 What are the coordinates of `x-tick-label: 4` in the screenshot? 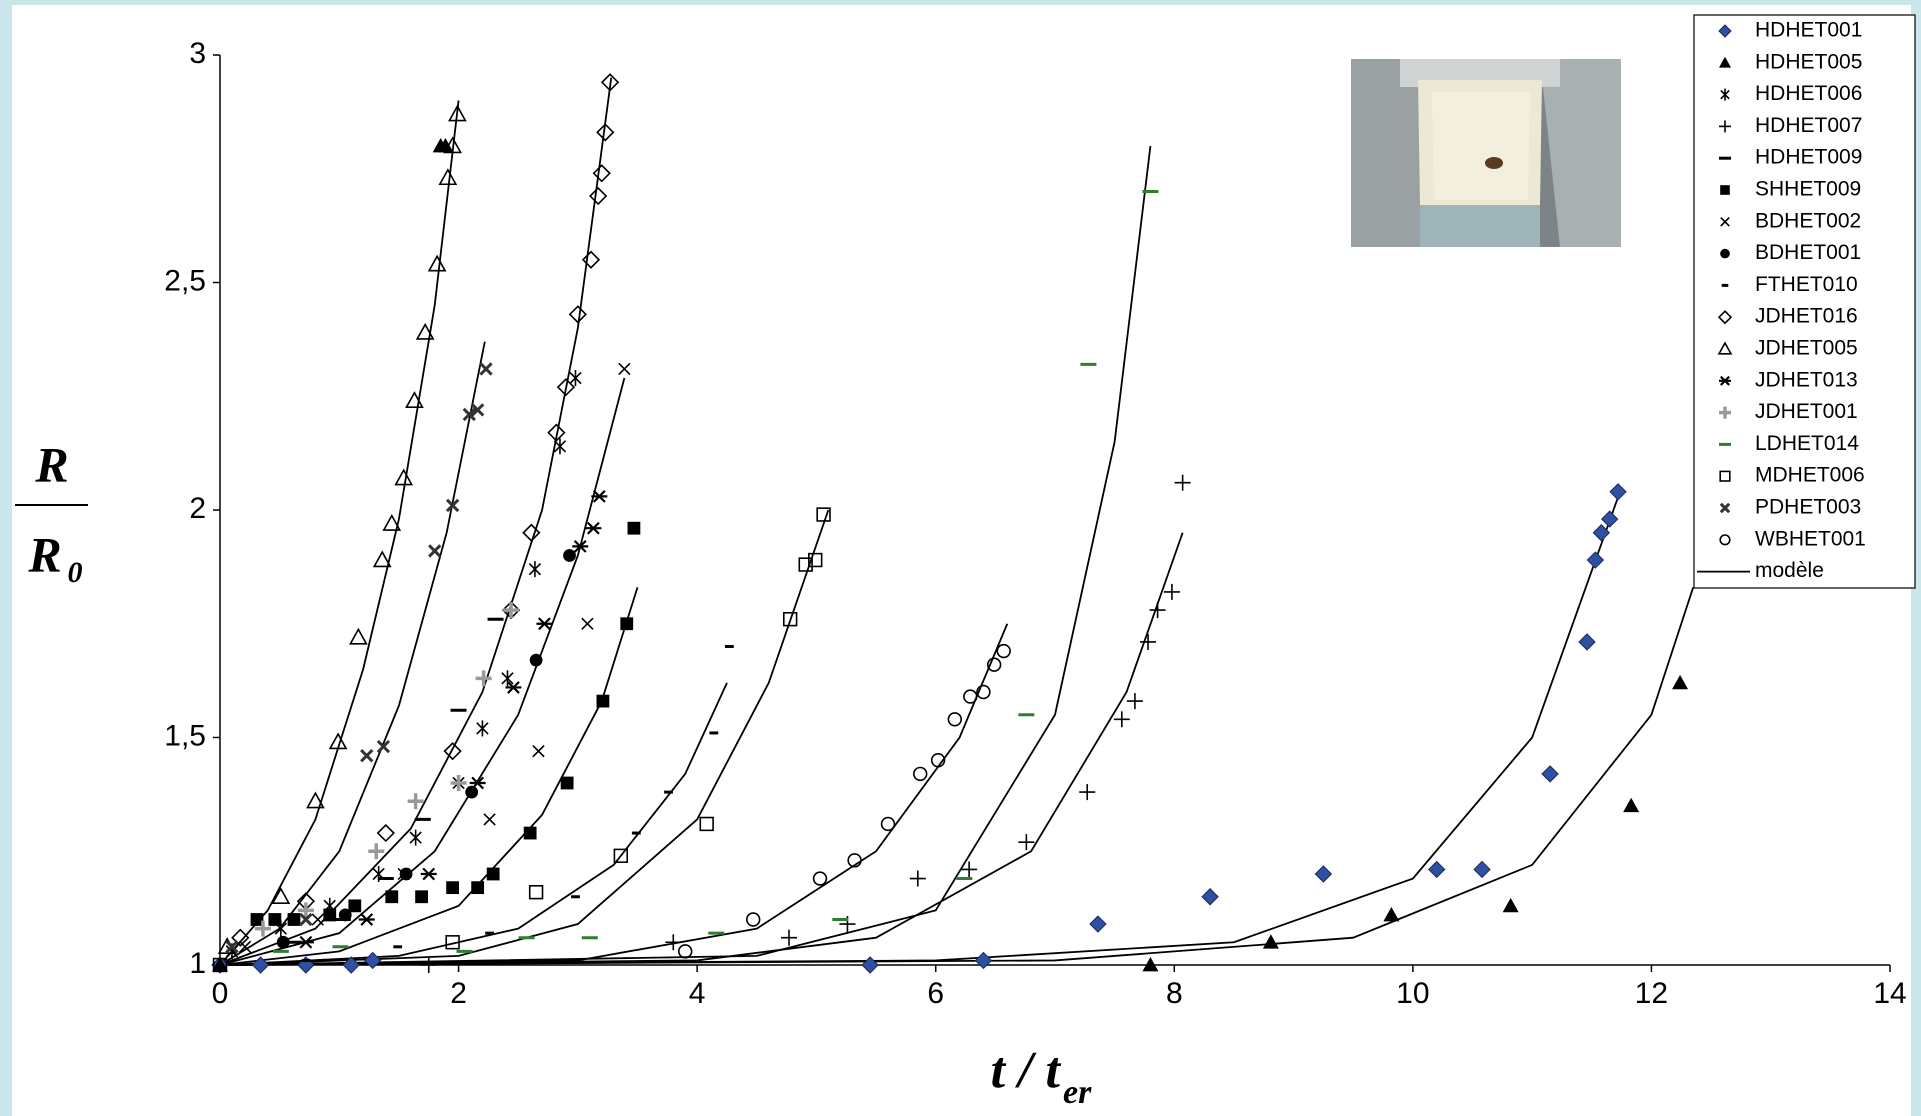 It's located at (697, 993).